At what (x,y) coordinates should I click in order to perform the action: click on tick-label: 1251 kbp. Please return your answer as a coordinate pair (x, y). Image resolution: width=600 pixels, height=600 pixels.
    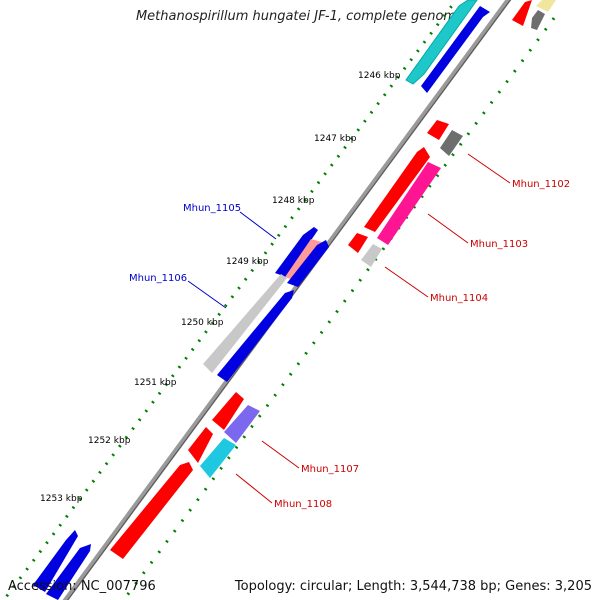
    Looking at the image, I should click on (155, 383).